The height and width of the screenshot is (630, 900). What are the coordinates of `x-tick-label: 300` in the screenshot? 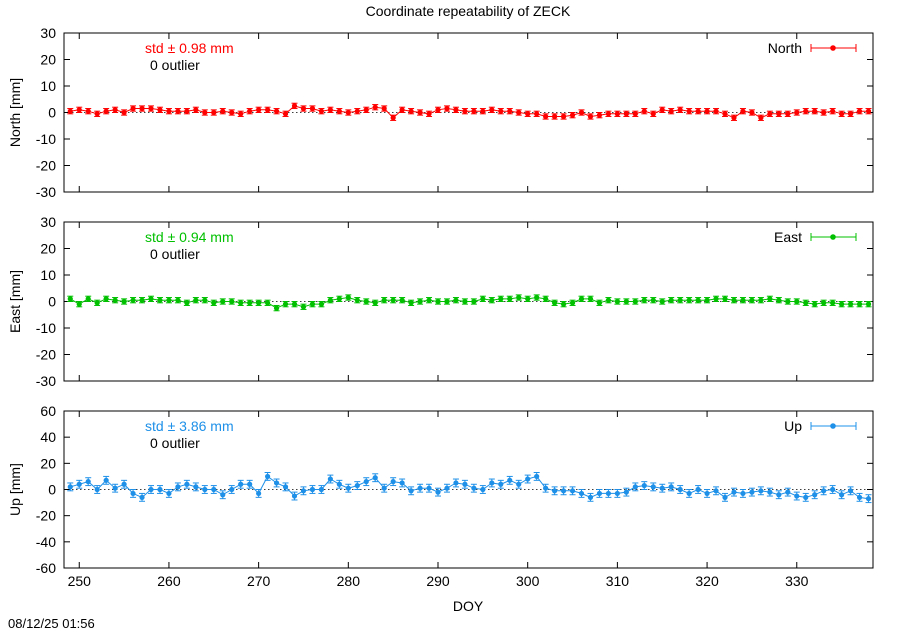 It's located at (528, 581).